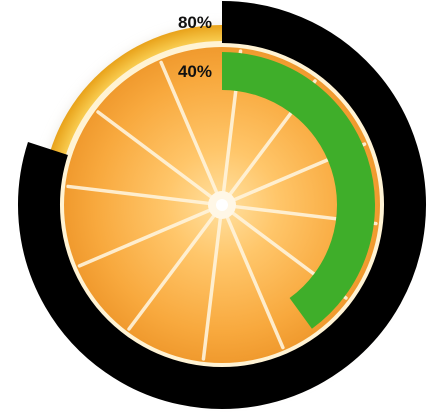  I want to click on ring-label-2: 40%, so click(195, 71).